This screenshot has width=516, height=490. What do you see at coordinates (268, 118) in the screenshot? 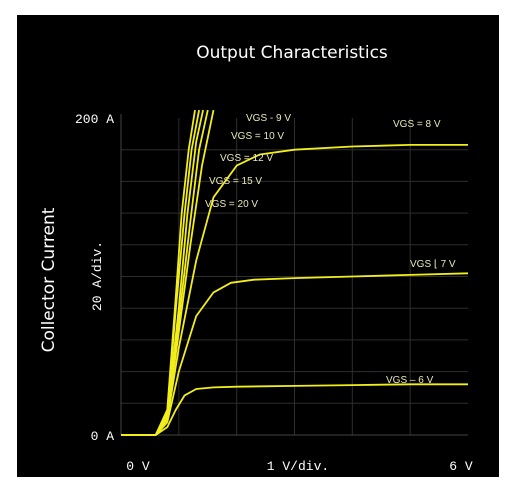
I see `series-label-3: VGS - 9 V` at bounding box center [268, 118].